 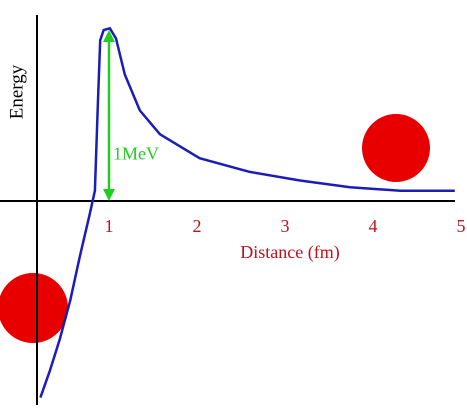 What do you see at coordinates (109, 226) in the screenshot?
I see `x-tick-label: 1` at bounding box center [109, 226].